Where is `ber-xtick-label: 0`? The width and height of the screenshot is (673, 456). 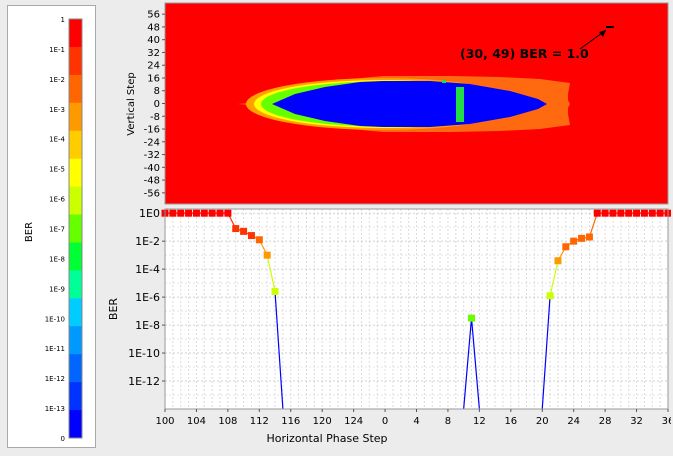
ber-xtick-label: 0 is located at coordinates (385, 421).